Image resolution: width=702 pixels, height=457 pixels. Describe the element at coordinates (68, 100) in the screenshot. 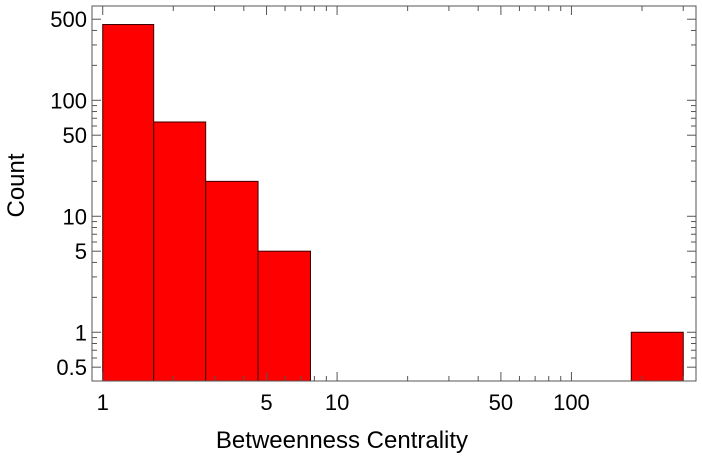

I see `y-tick-label: 100` at that location.